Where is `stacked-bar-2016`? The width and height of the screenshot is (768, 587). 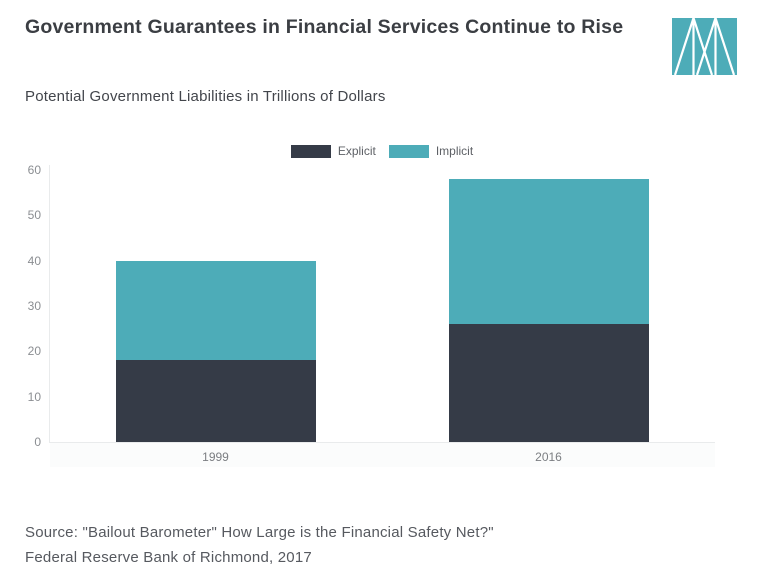
stacked-bar-2016 is located at coordinates (548, 310).